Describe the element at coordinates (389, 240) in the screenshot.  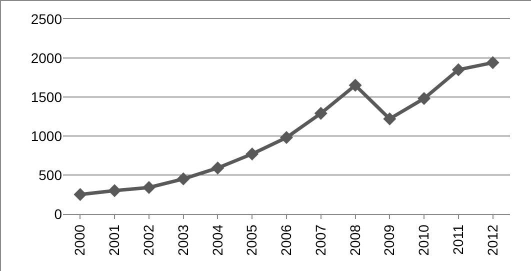
I see `x-tick-label: 2009` at that location.